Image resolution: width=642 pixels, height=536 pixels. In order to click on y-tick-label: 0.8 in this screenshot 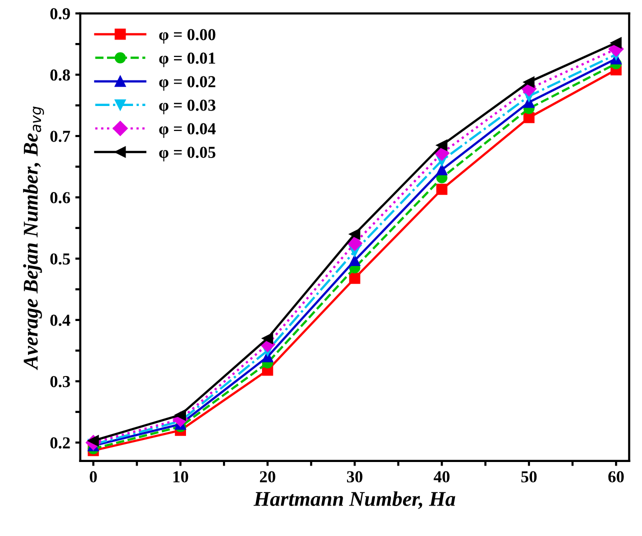, I will do `click(60, 75)`.